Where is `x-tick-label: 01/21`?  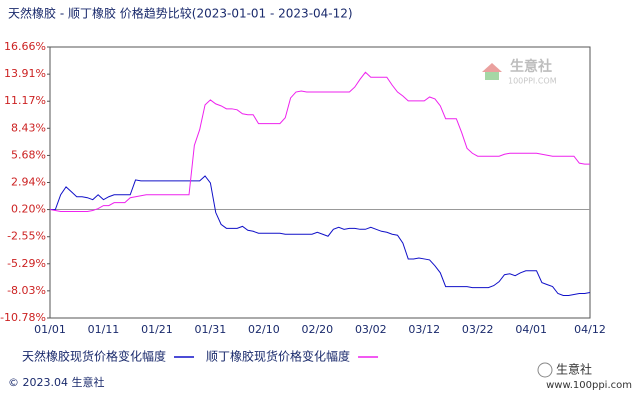 x-tick-label: 01/21 is located at coordinates (157, 329).